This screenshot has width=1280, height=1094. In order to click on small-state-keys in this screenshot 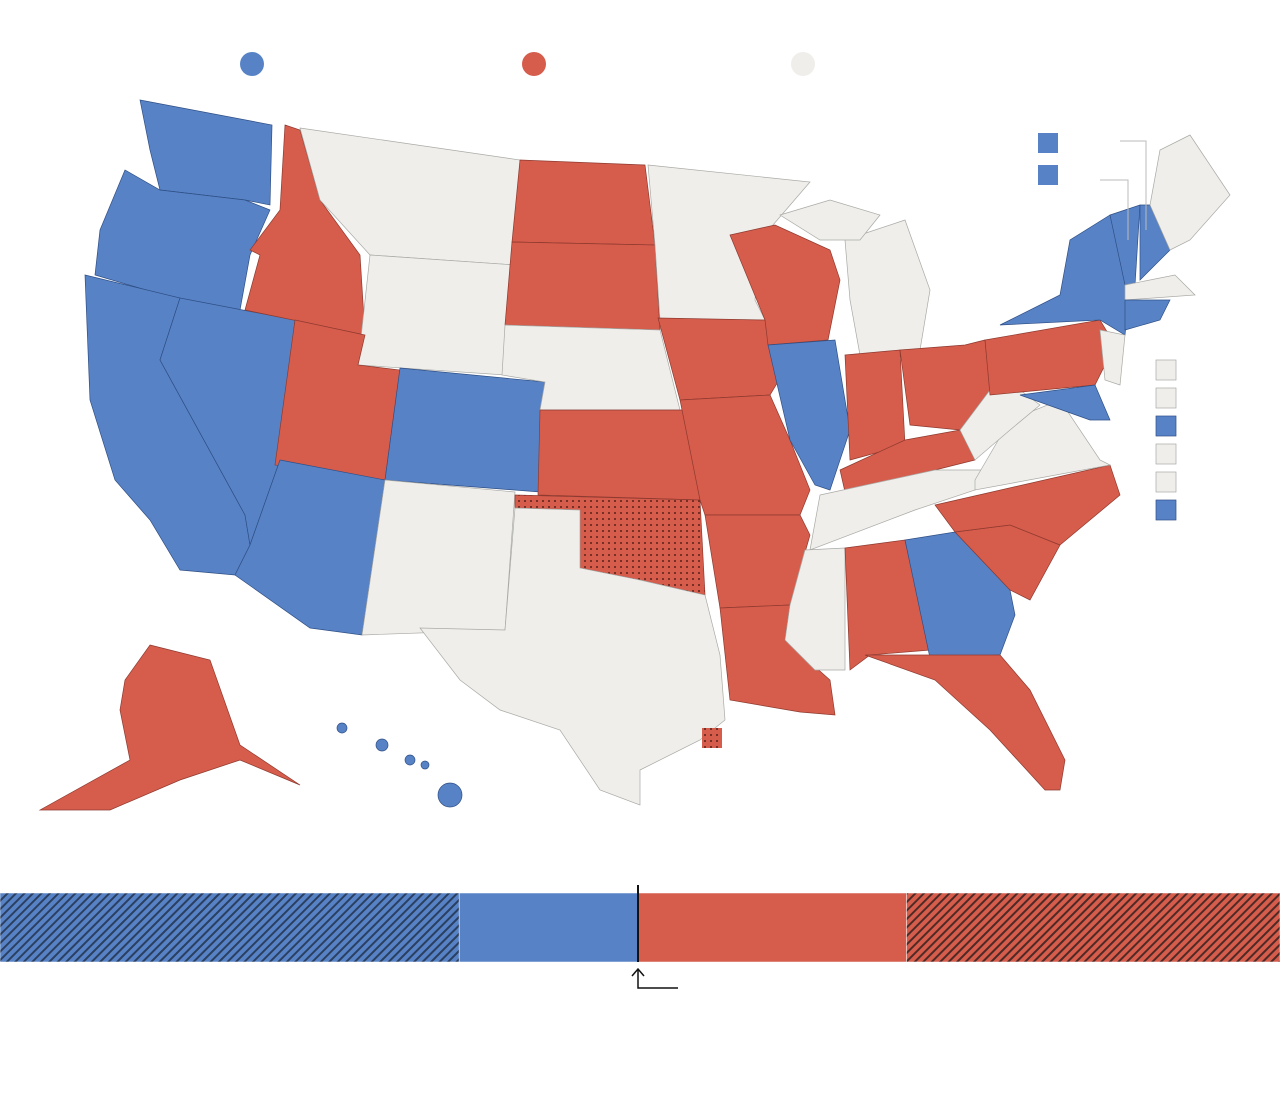, I will do `click(1107, 327)`.